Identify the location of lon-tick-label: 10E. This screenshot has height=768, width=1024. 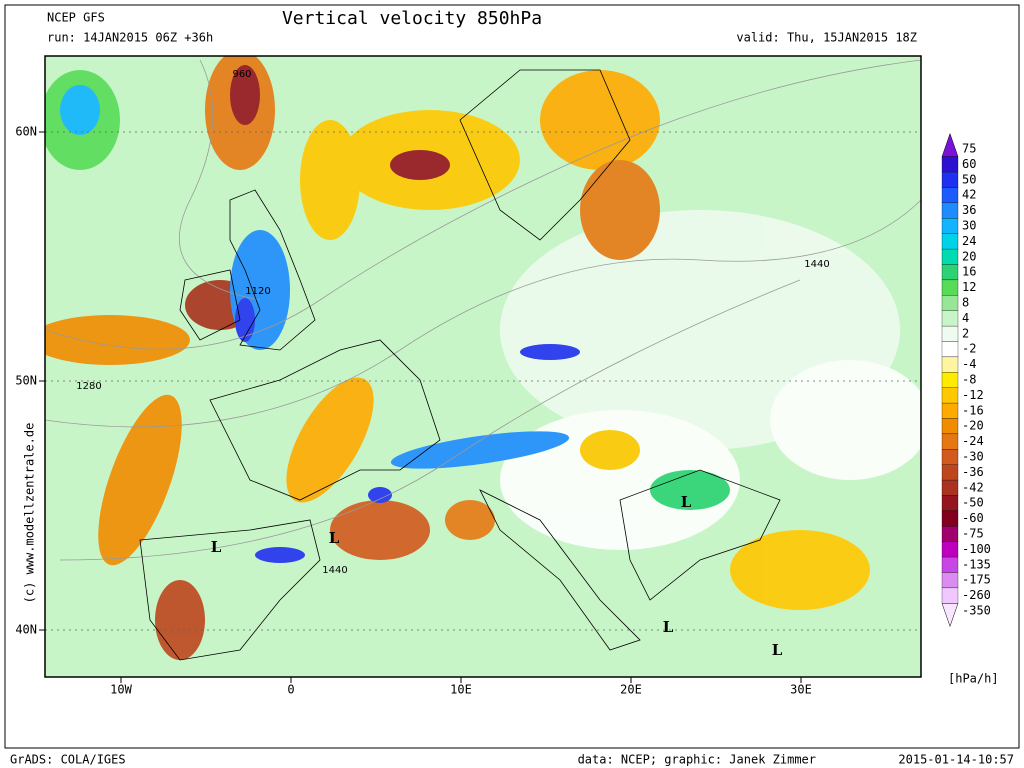
(461, 690).